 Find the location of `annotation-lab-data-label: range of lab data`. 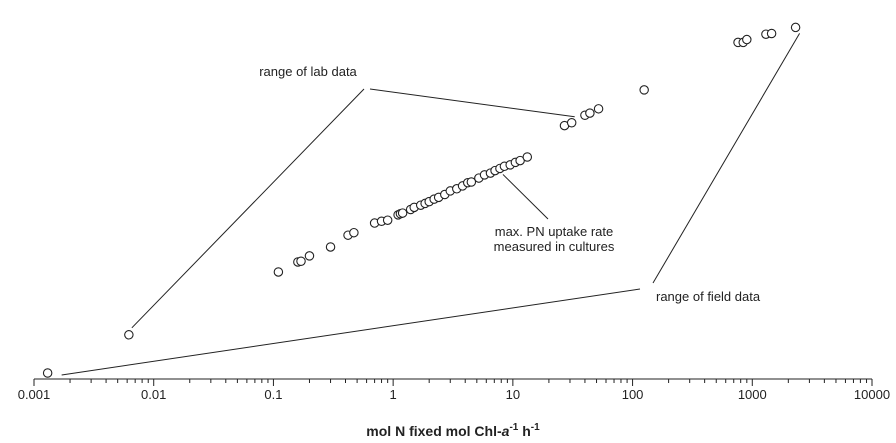

annotation-lab-data-label: range of lab data is located at coordinates (308, 71).